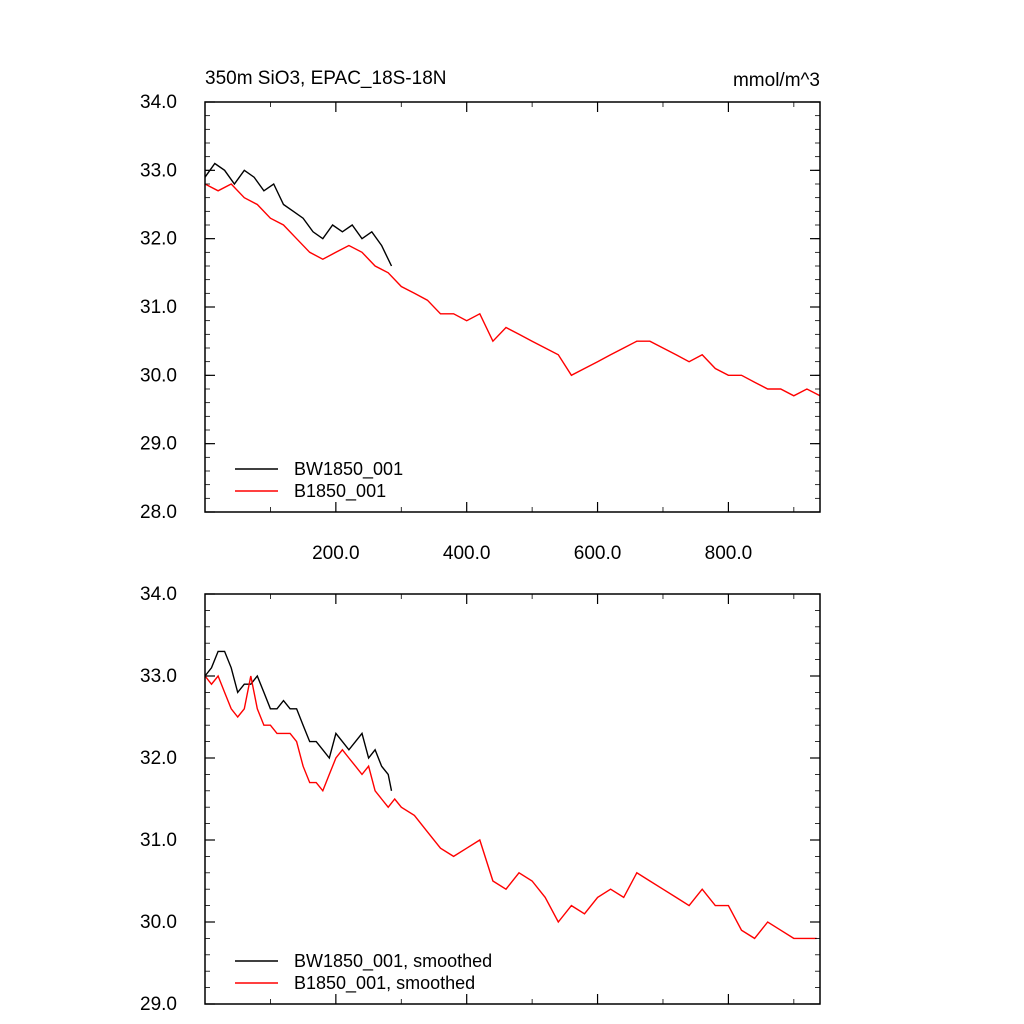 This screenshot has width=1024, height=1024. Describe the element at coordinates (598, 553) in the screenshot. I see `x-tick-label: 600.0` at that location.